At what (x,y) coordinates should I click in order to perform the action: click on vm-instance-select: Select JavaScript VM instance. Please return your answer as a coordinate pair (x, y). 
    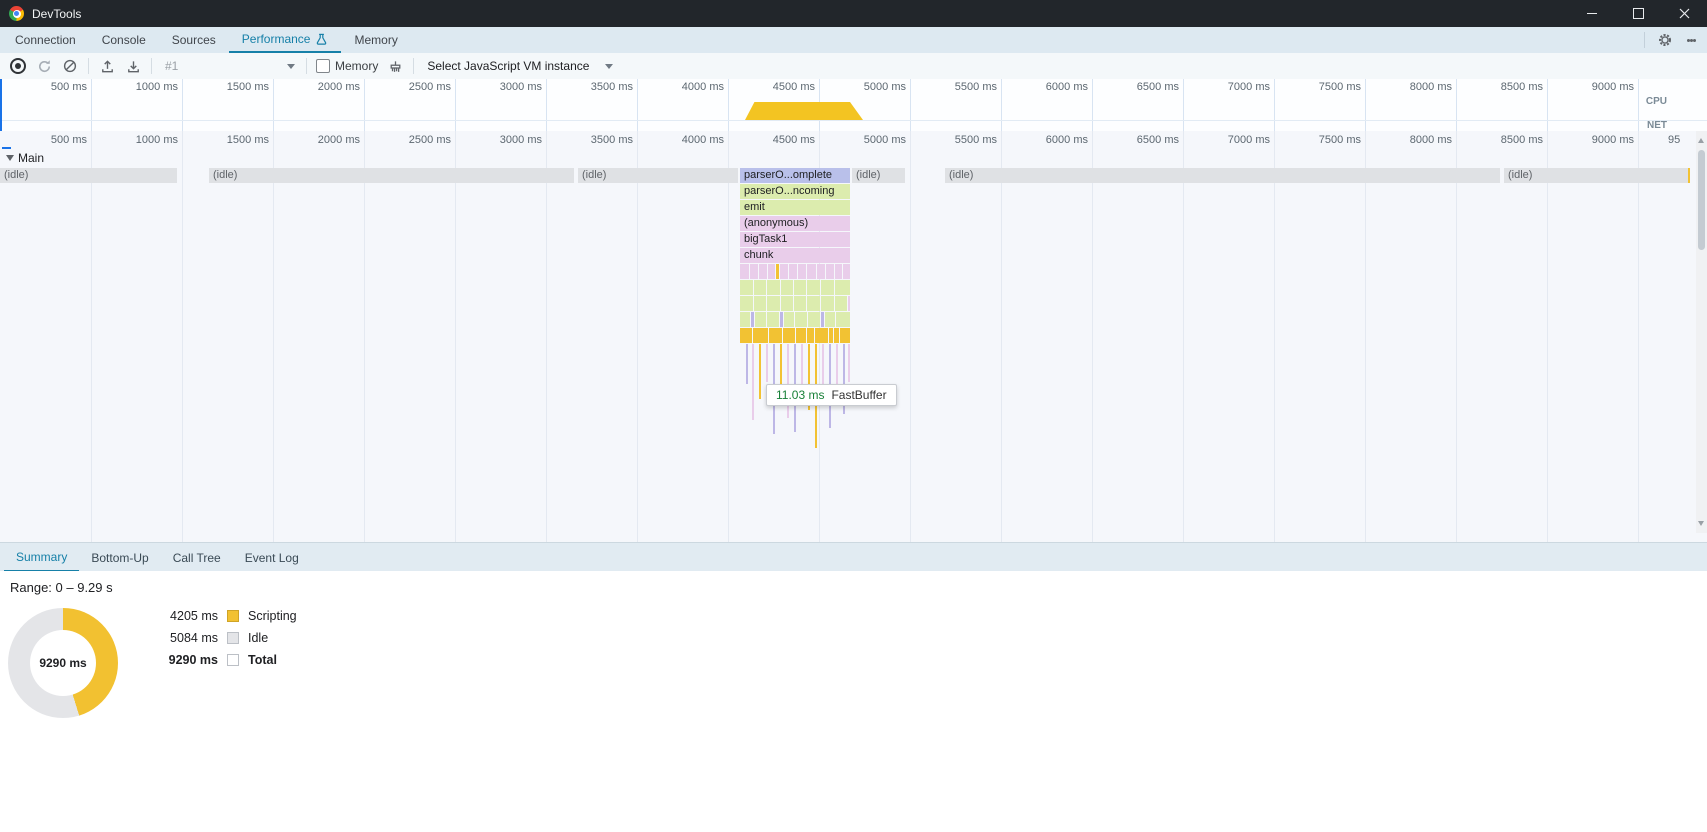
    Looking at the image, I should click on (520, 66).